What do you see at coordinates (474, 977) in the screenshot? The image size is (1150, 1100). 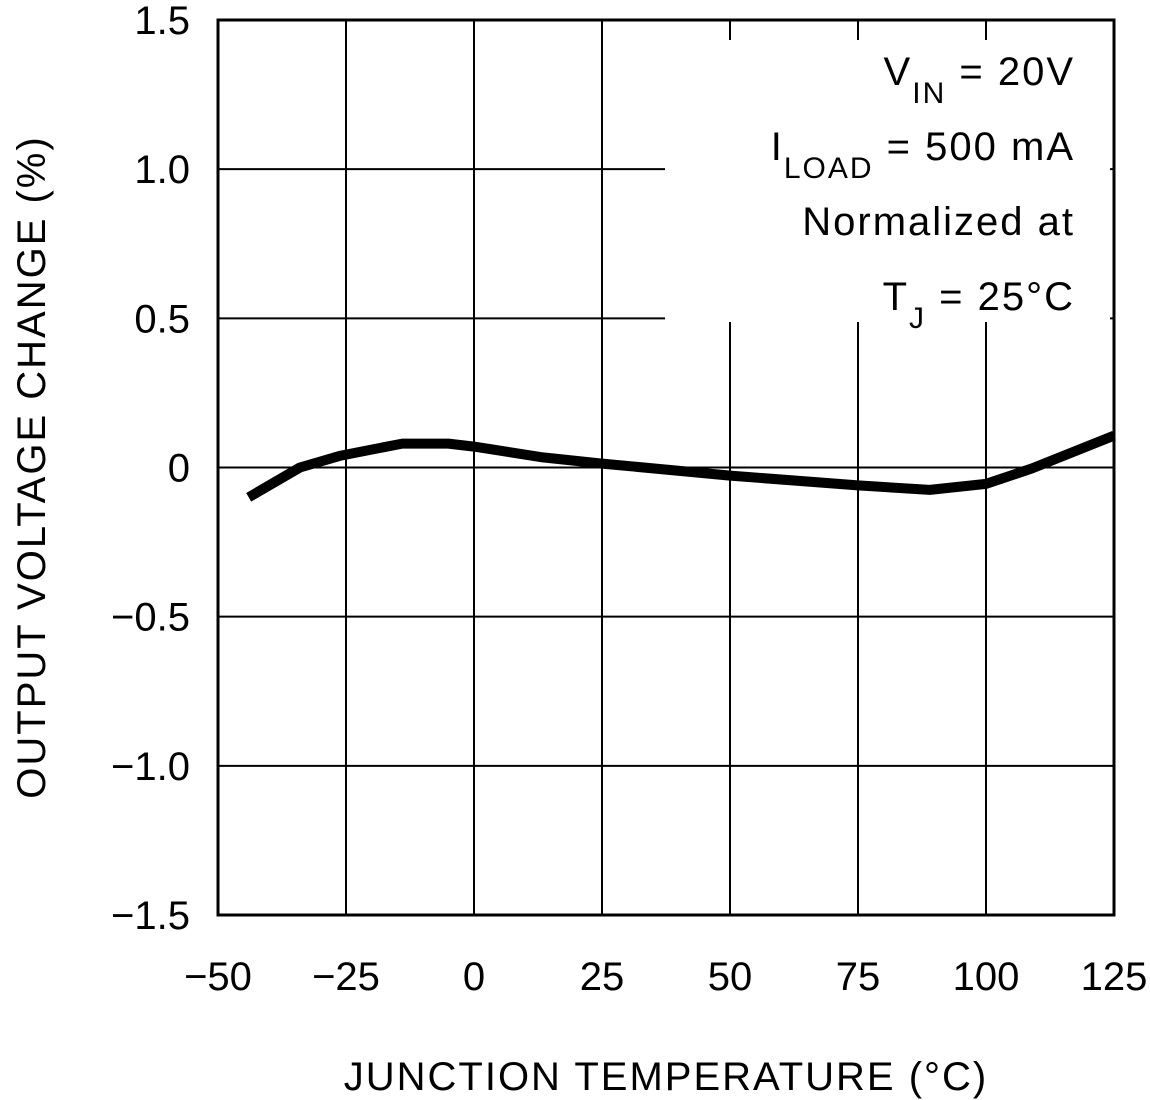 I see `x-tick-label: 0` at bounding box center [474, 977].